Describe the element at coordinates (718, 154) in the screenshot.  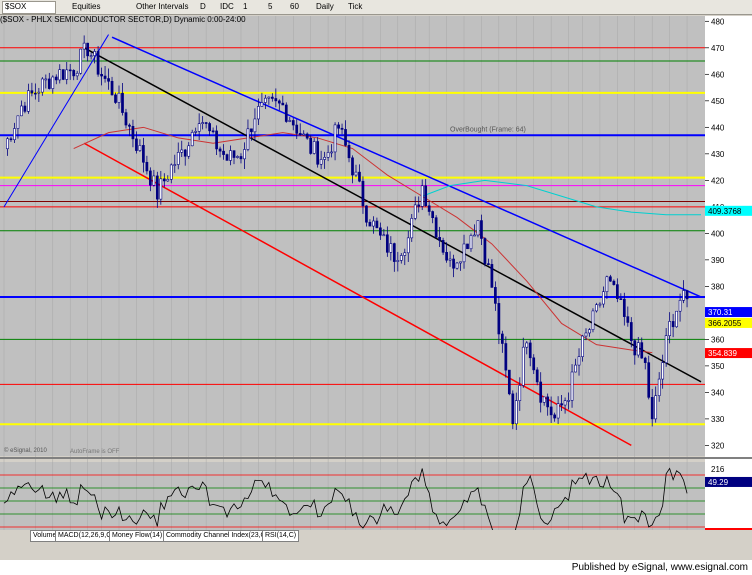
I see `y-tick-label: 430` at that location.